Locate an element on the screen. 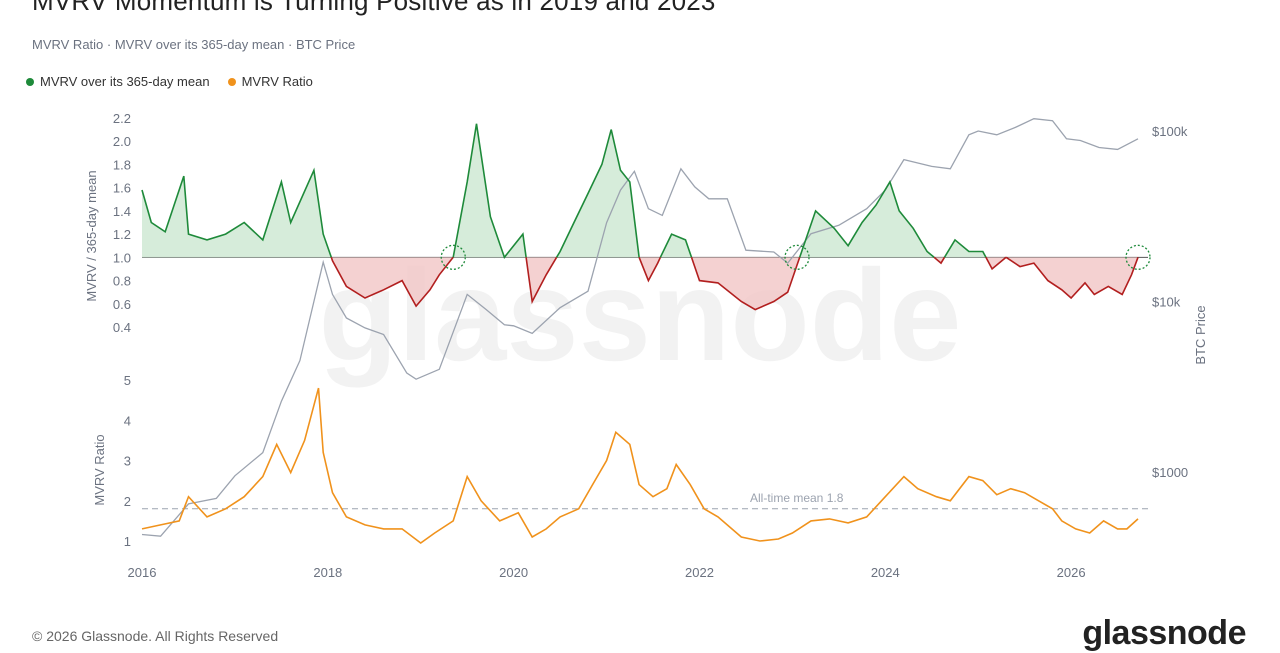 This screenshot has height=653, width=1280. y-tick-bottom: 1 is located at coordinates (127, 541).